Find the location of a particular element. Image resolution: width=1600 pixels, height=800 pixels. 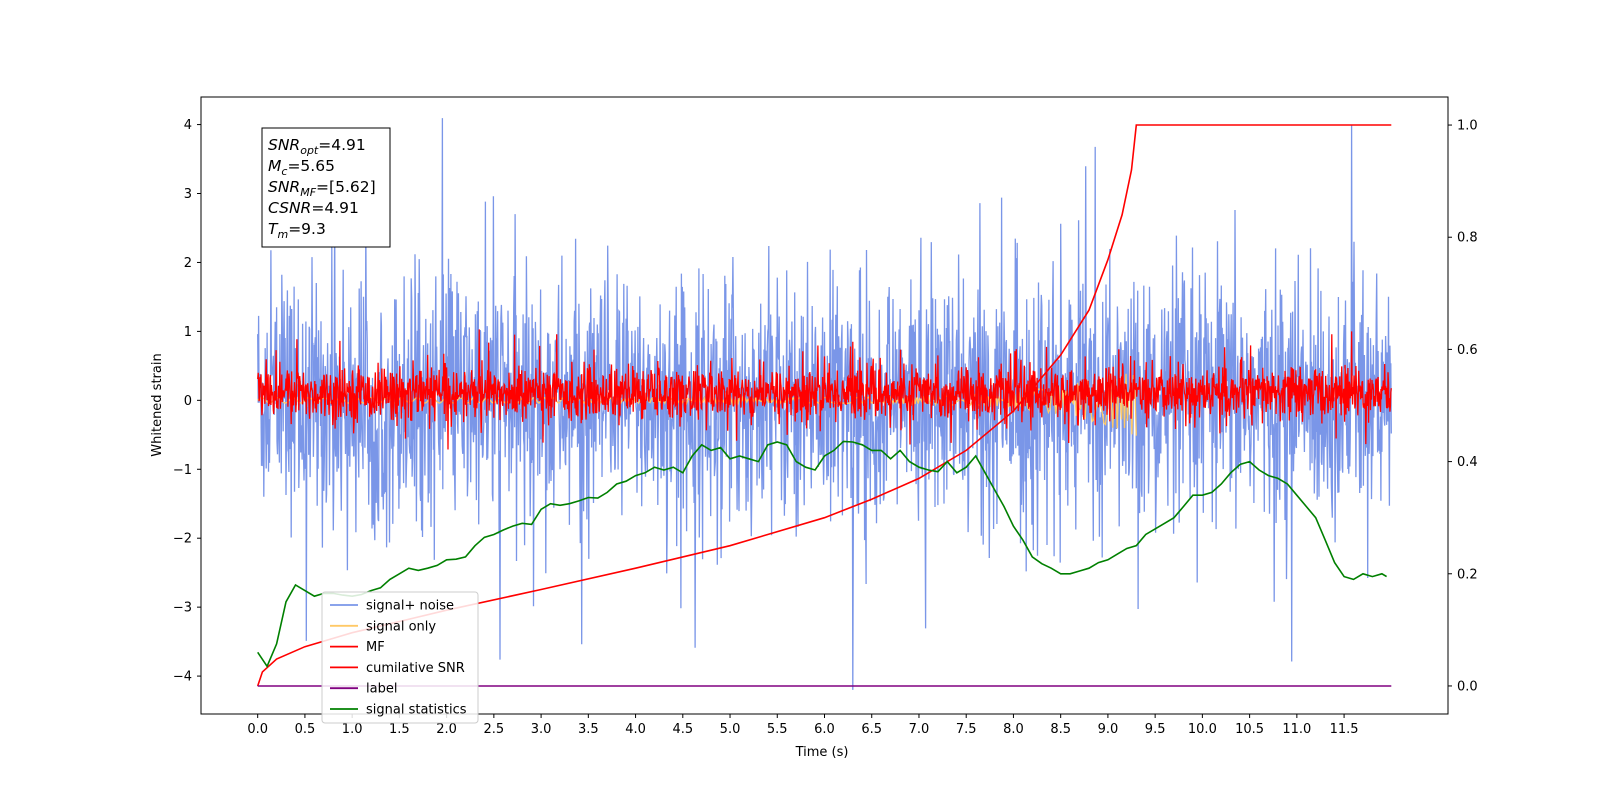

x-tick-label: 2.0 is located at coordinates (446, 729).